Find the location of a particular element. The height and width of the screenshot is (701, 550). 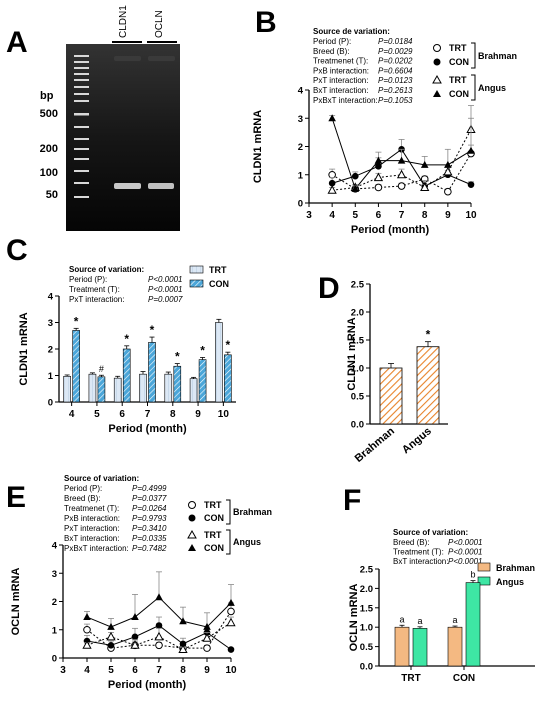

panel-label-b: B is located at coordinates (266, 22).